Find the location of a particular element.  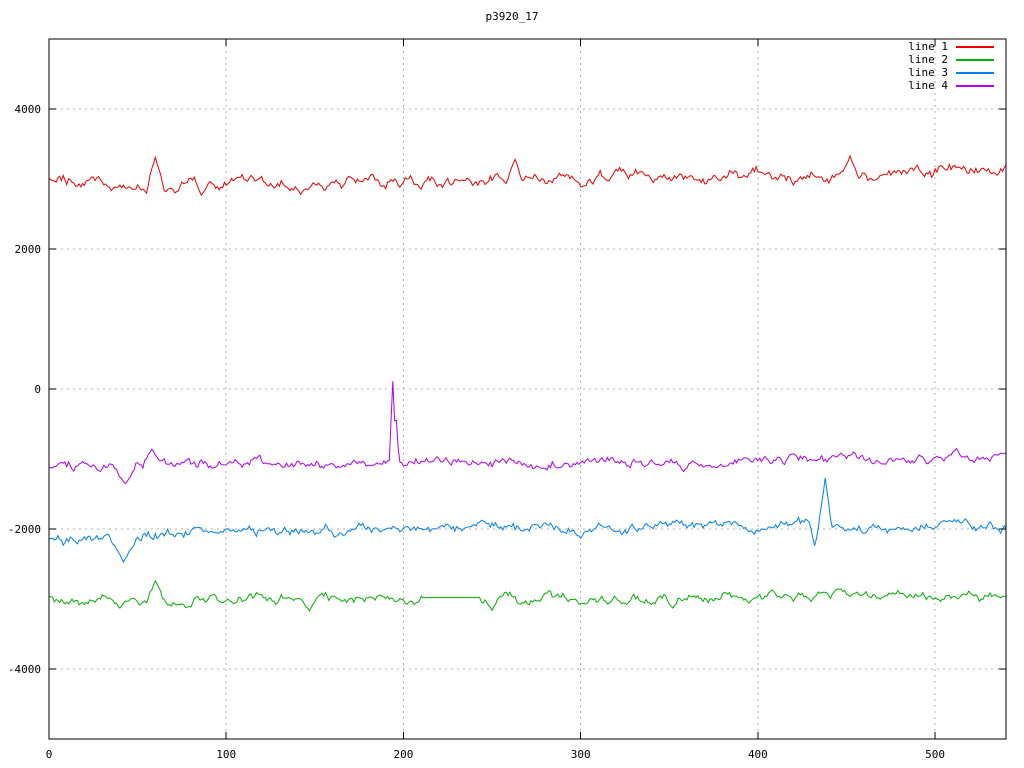

x-tick-label: 200 is located at coordinates (404, 754).